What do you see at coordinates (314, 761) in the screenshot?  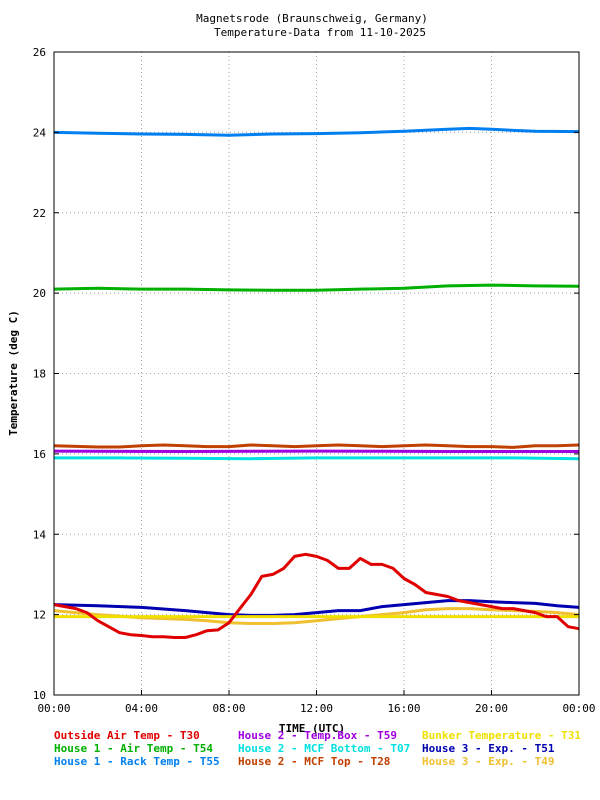 I see `legend-item-t28: House 2 - MCF Top - T28` at bounding box center [314, 761].